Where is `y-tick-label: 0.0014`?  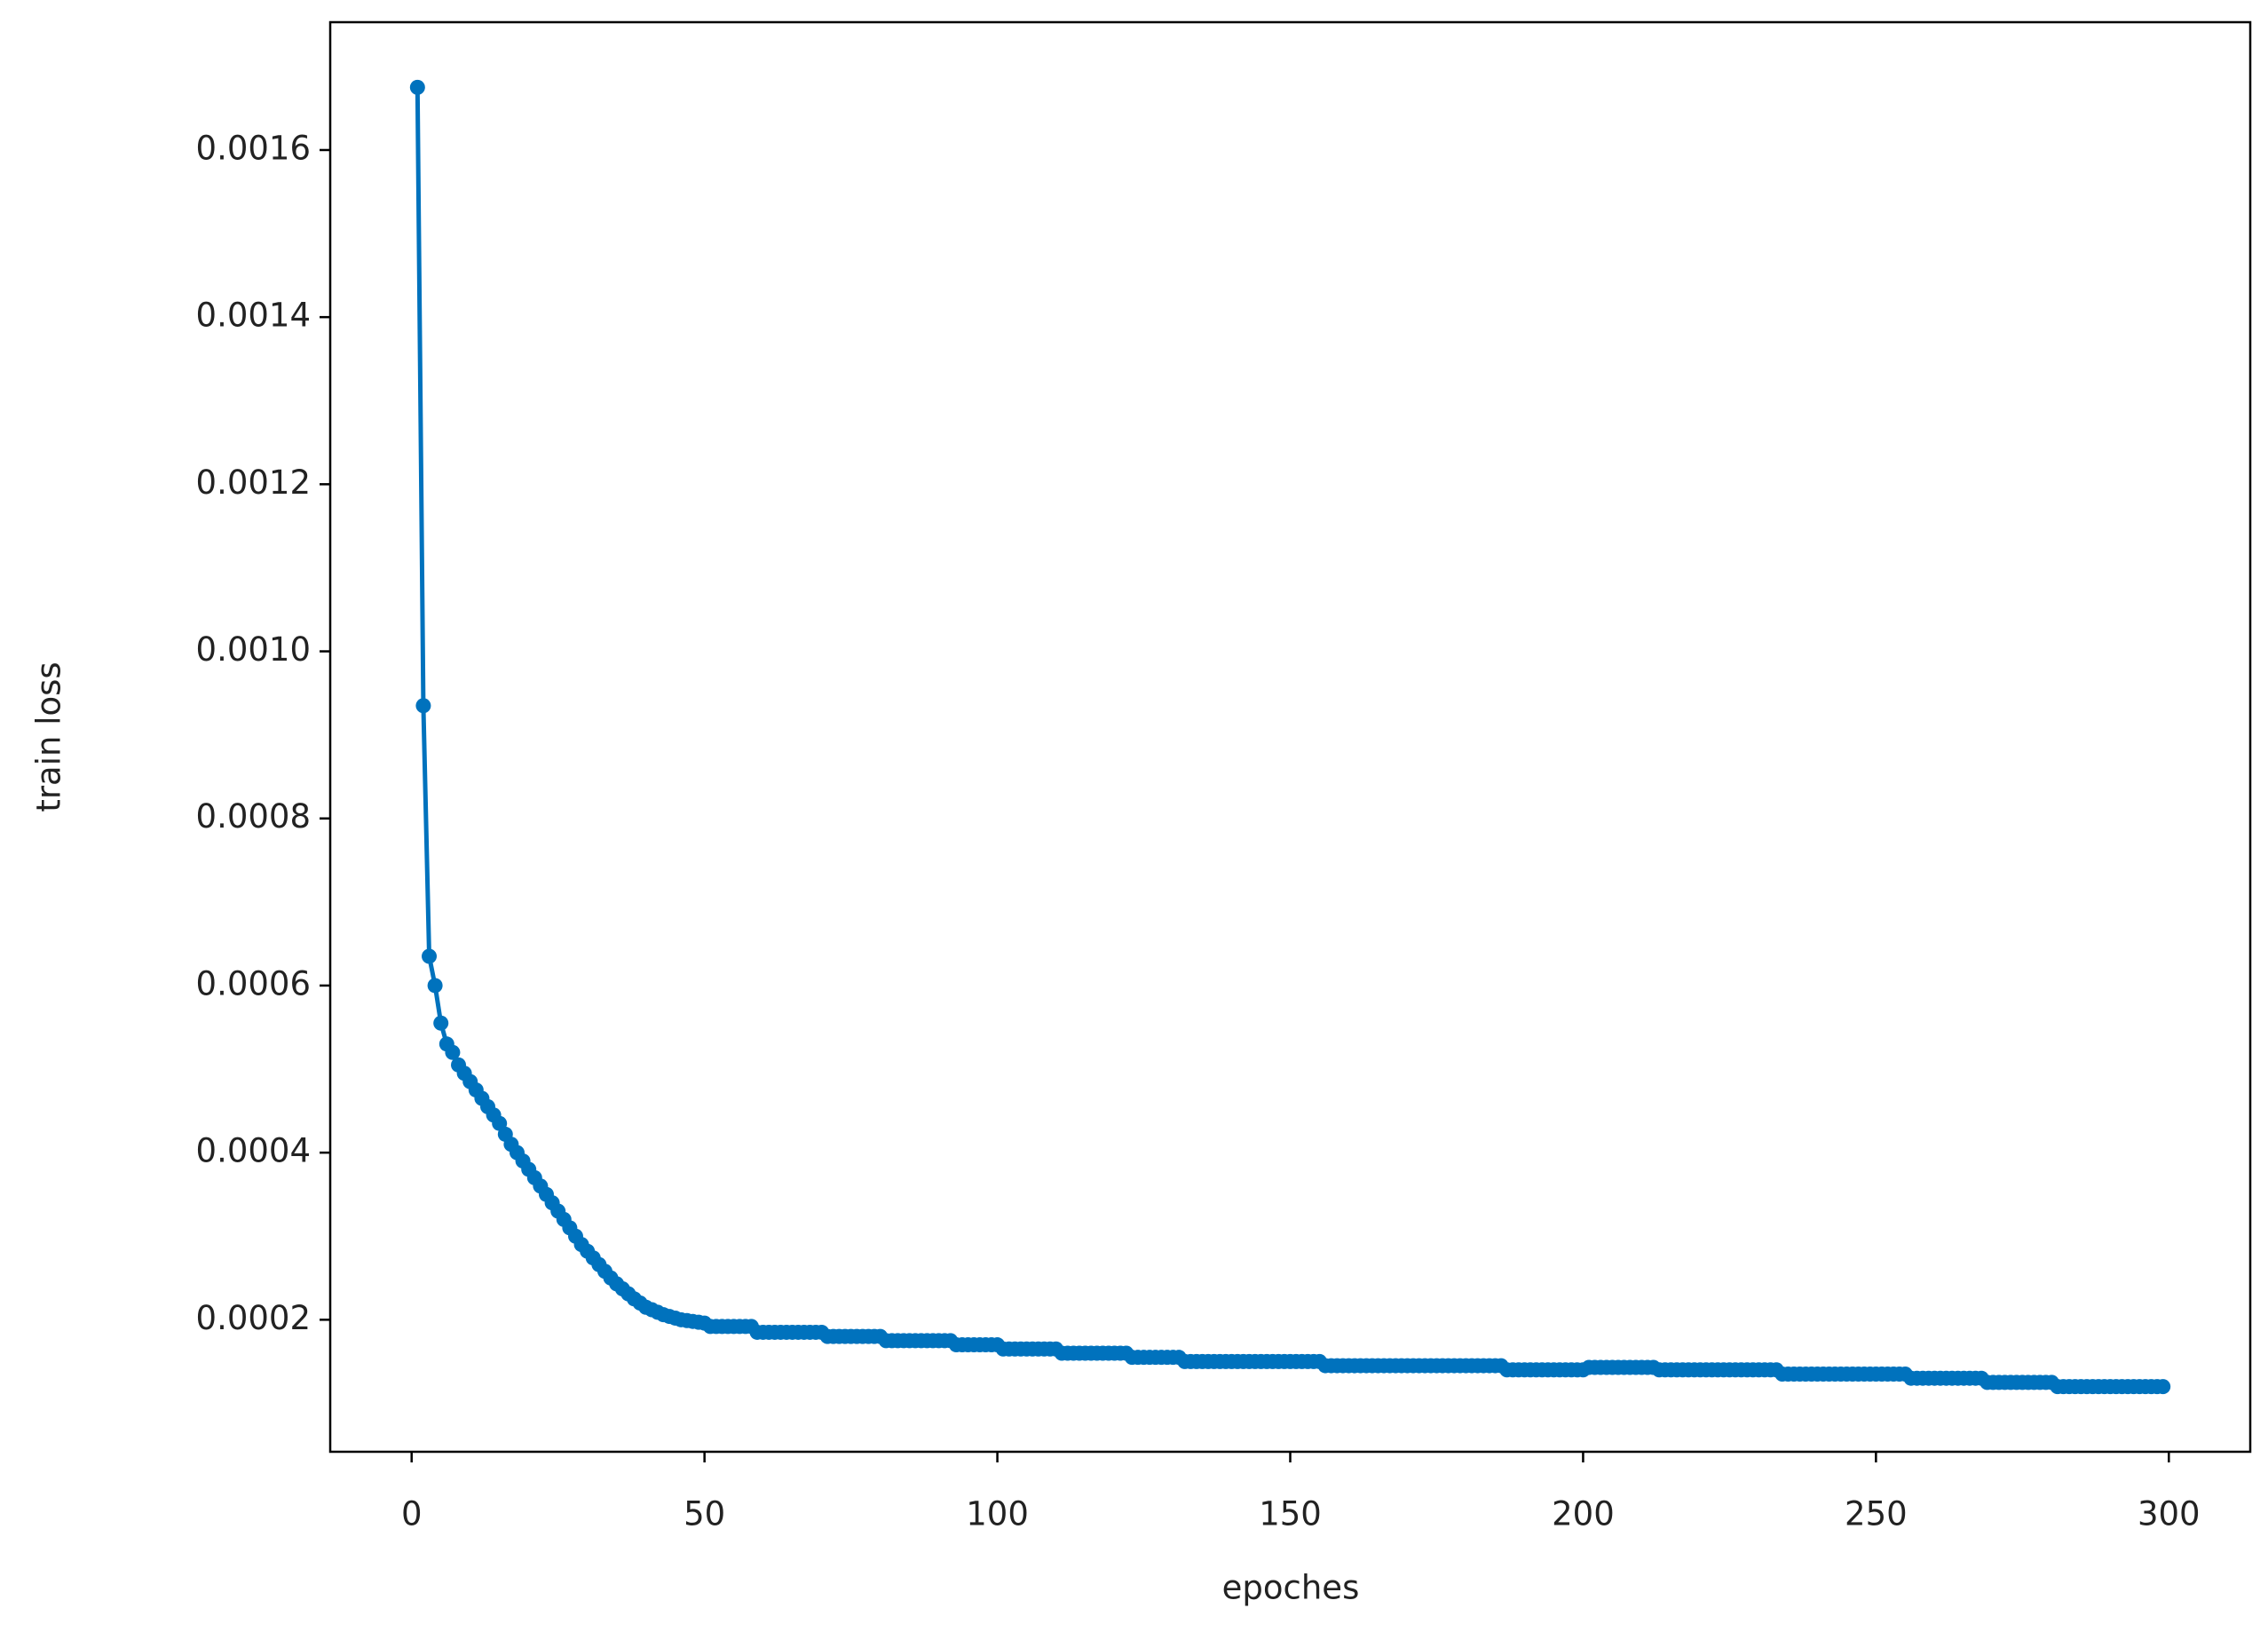 y-tick-label: 0.0014 is located at coordinates (253, 316).